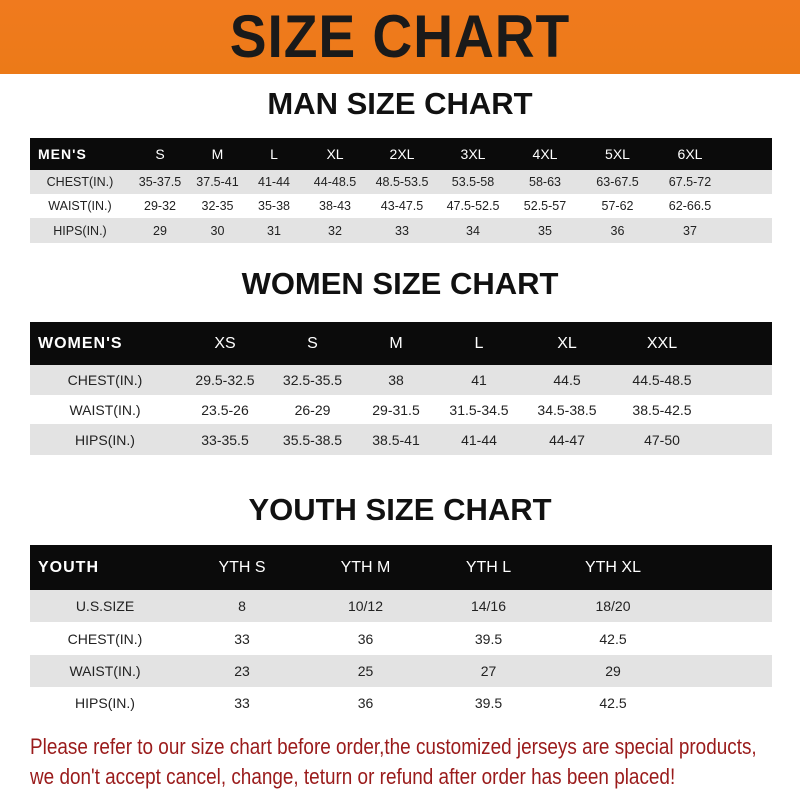  I want to click on table-cell: 53.5-58, so click(473, 182).